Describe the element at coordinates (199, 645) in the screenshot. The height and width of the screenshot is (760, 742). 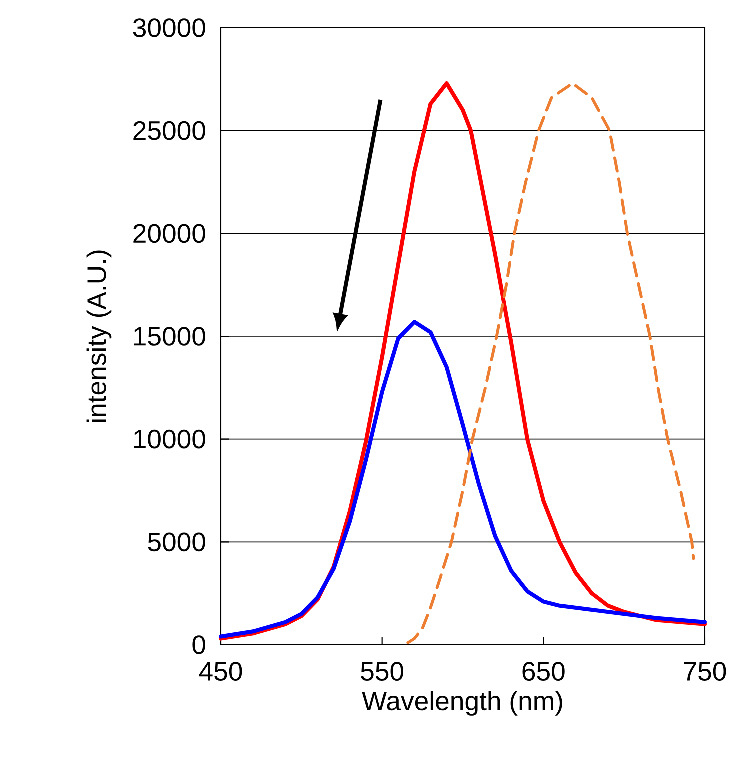
I see `y-tick-label: 0` at that location.